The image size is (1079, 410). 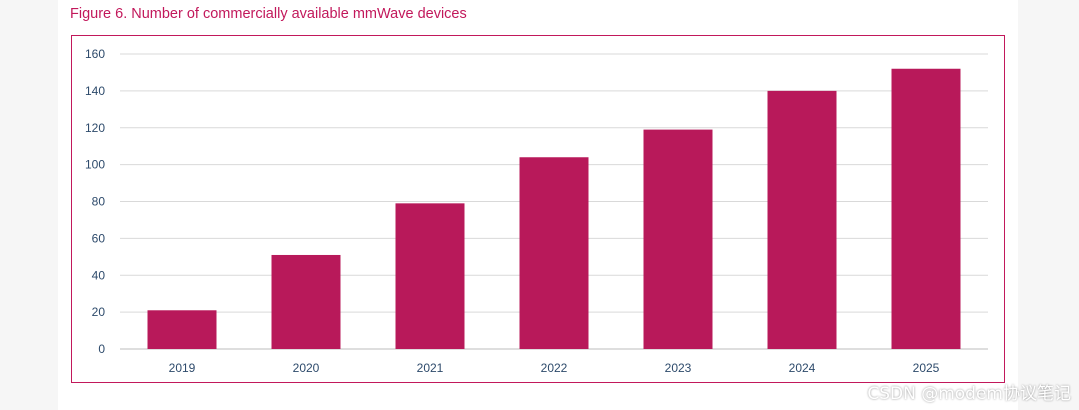 What do you see at coordinates (95, 54) in the screenshot?
I see `y-tick-label: 160` at bounding box center [95, 54].